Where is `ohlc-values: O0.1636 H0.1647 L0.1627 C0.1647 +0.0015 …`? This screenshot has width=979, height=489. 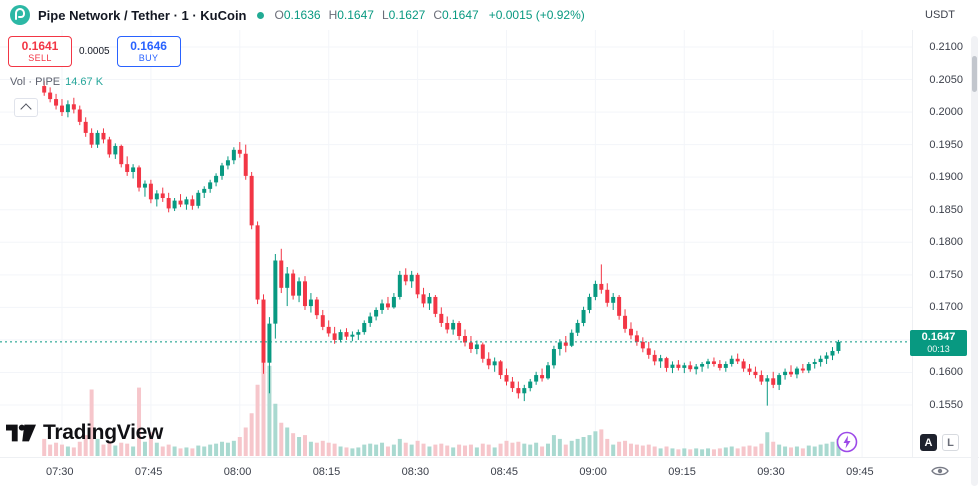 ohlc-values: O0.1636 H0.1647 L0.1627 C0.1647 +0.0015 … is located at coordinates (430, 15).